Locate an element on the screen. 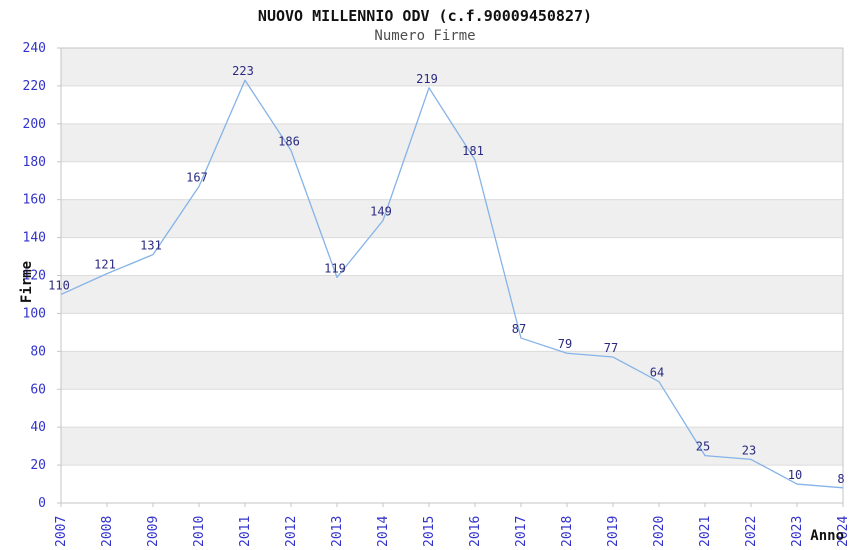 The width and height of the screenshot is (850, 550). x-tick-label: 2007 is located at coordinates (61, 531).